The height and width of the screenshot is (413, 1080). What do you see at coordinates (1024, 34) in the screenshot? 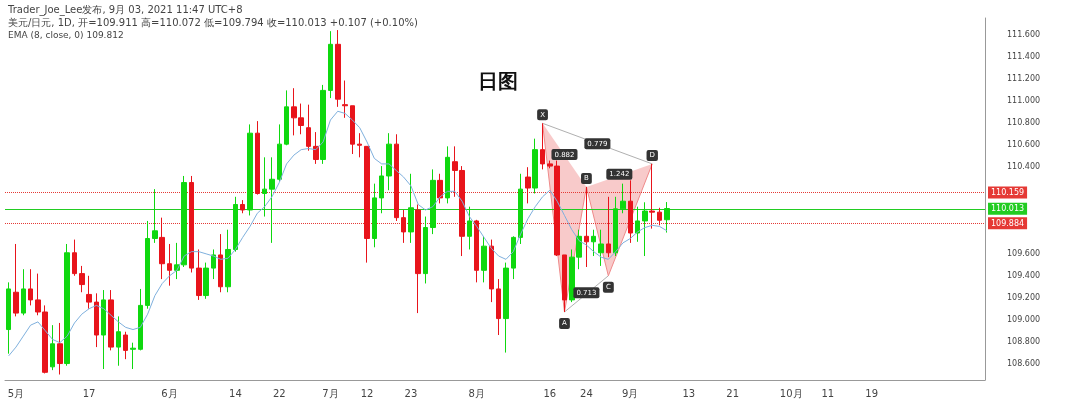
I see `y-tick-label: 111.600` at bounding box center [1024, 34].